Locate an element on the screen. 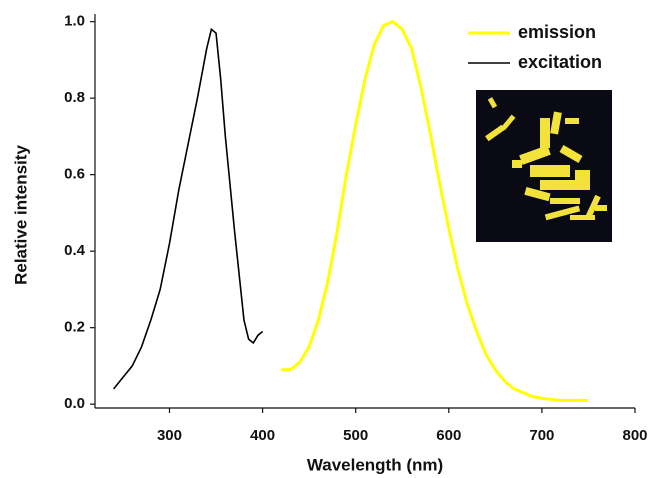 This screenshot has height=478, width=656. y-tick-label: 0.2 is located at coordinates (74, 327).